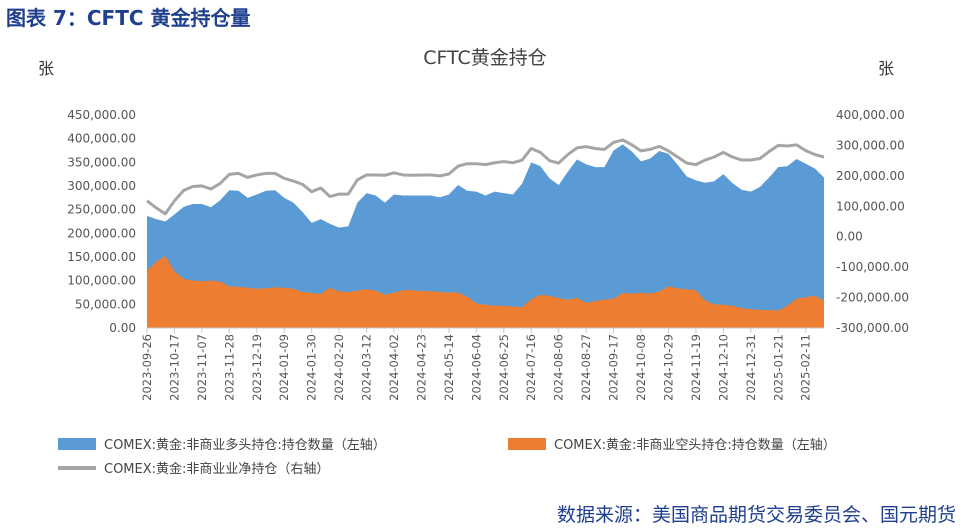 The image size is (964, 531). Describe the element at coordinates (870, 115) in the screenshot. I see `right-tick-label: 400,000.00` at that location.